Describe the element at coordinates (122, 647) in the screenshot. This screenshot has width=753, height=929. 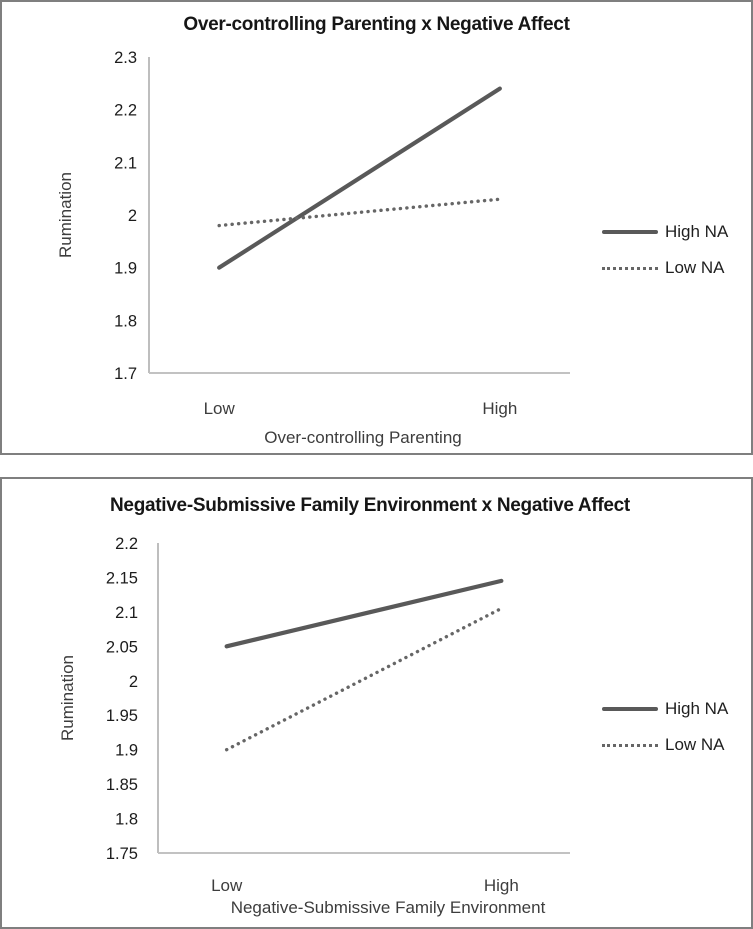
I see `y-tick-label: 2.05` at that location.